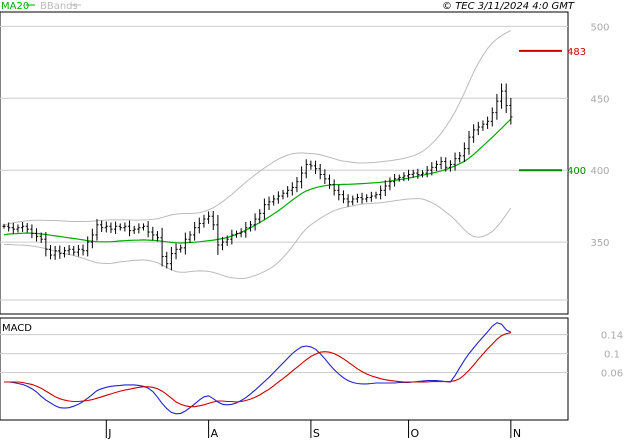  What do you see at coordinates (415, 433) in the screenshot?
I see `x-tick-label: O` at bounding box center [415, 433].